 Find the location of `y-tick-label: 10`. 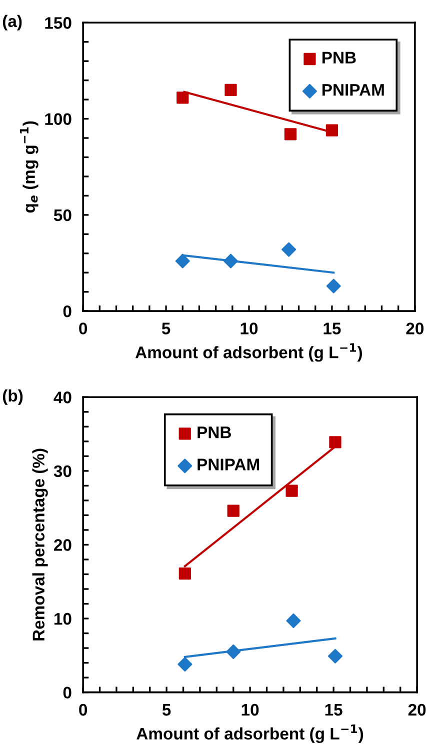

y-tick-label: 10 is located at coordinates (63, 618).